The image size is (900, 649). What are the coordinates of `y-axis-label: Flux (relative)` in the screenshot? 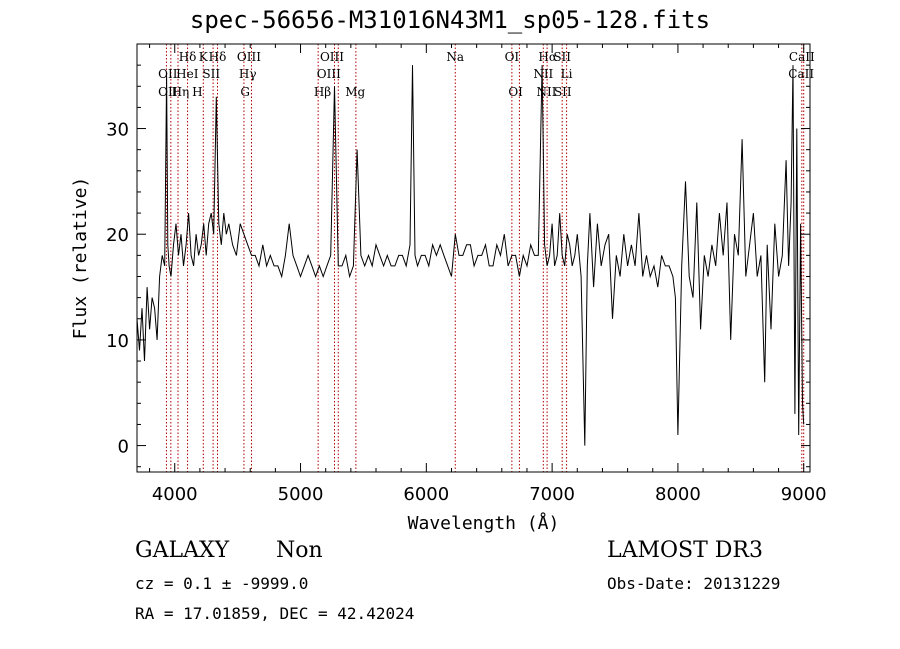 It's located at (80, 258).